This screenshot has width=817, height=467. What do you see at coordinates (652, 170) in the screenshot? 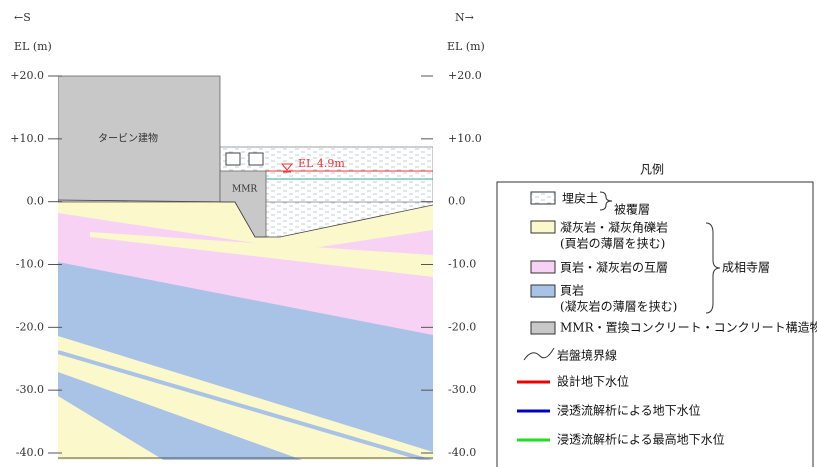
I see `legend-title: 凡例` at bounding box center [652, 170].